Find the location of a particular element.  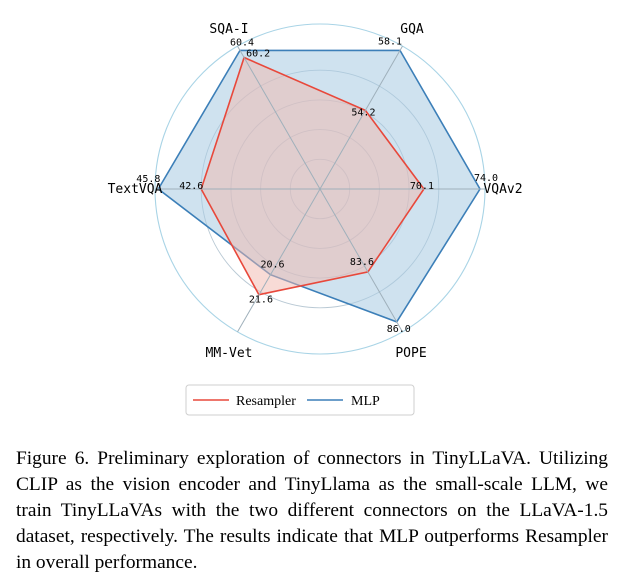

axis-spoke-mm-vet is located at coordinates (279, 260).